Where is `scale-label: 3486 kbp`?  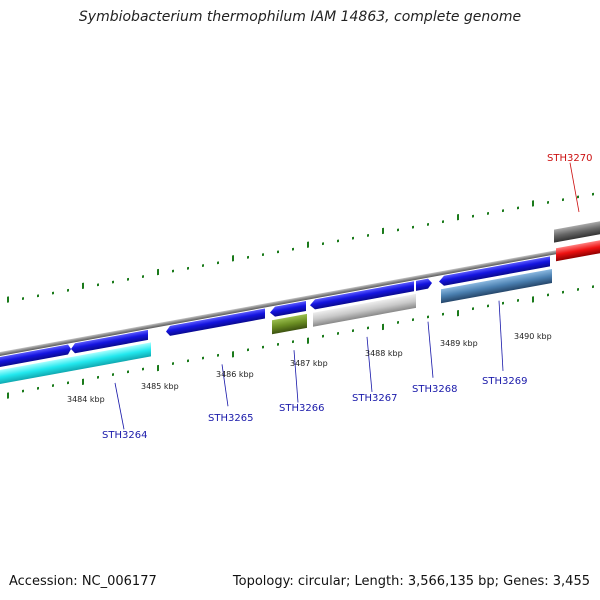
scale-label: 3486 kbp is located at coordinates (235, 374).